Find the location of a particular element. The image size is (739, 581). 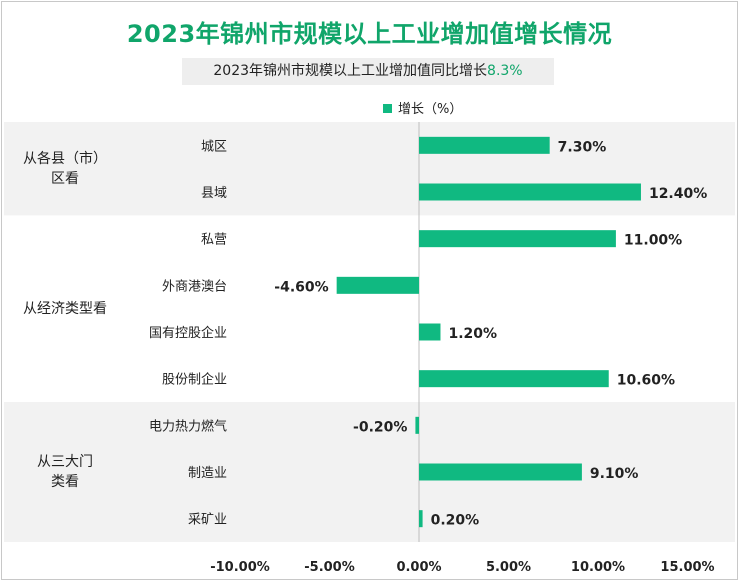

data-label: -0.20% is located at coordinates (380, 427).